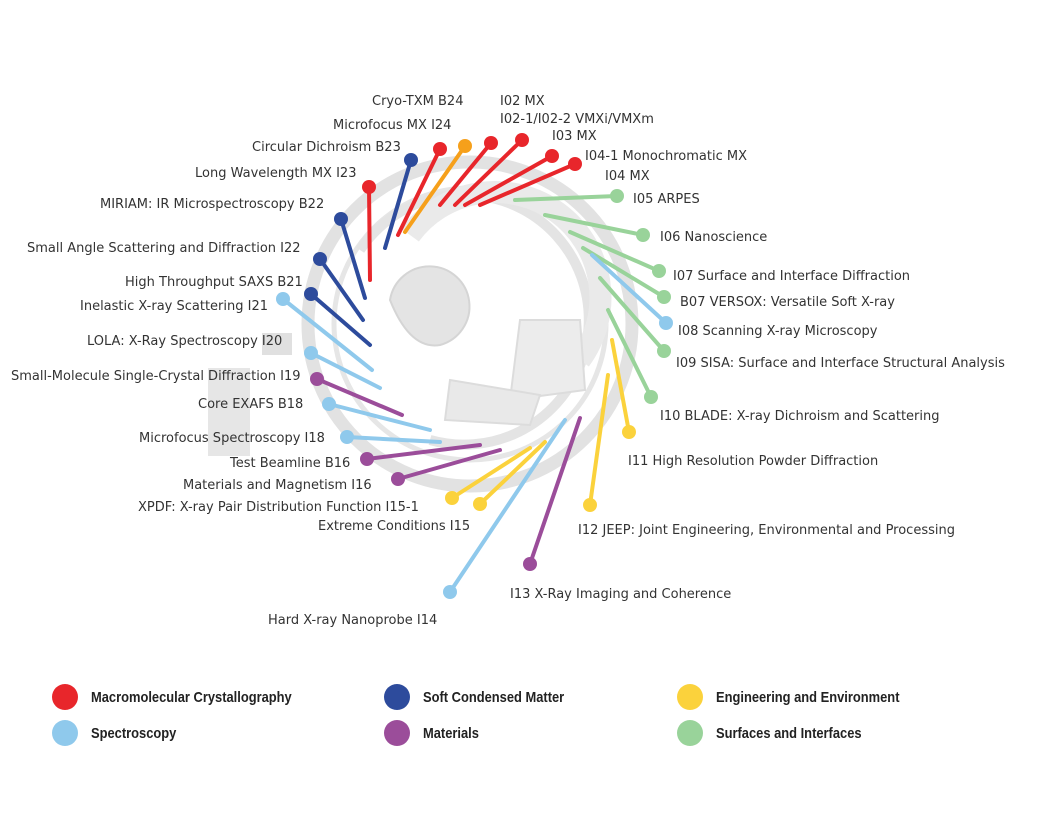 The height and width of the screenshot is (818, 1039). What do you see at coordinates (789, 733) in the screenshot?
I see `legend-label: Surfaces and Interfaces` at bounding box center [789, 733].